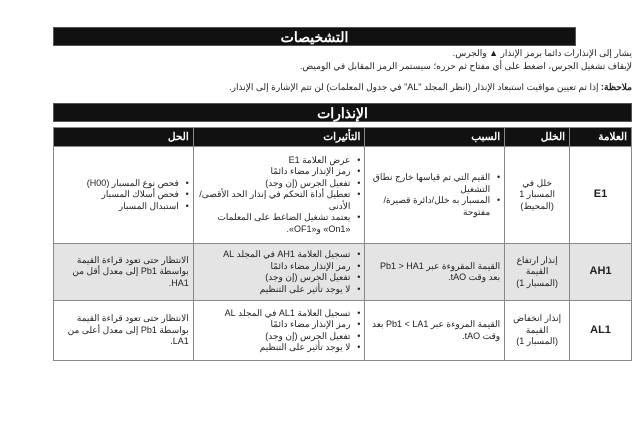  I want to click on alarm-code: AL1, so click(600, 330).